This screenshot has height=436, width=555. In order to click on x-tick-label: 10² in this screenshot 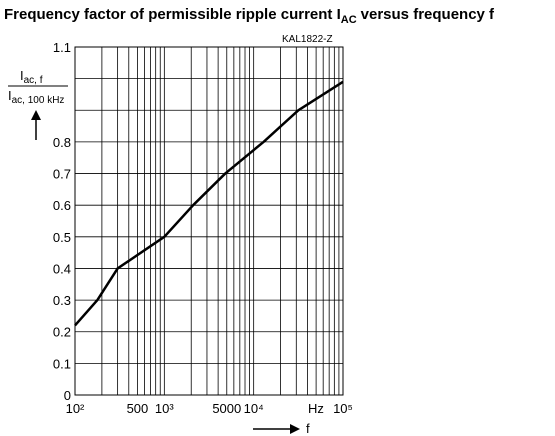, I will do `click(75, 408)`.